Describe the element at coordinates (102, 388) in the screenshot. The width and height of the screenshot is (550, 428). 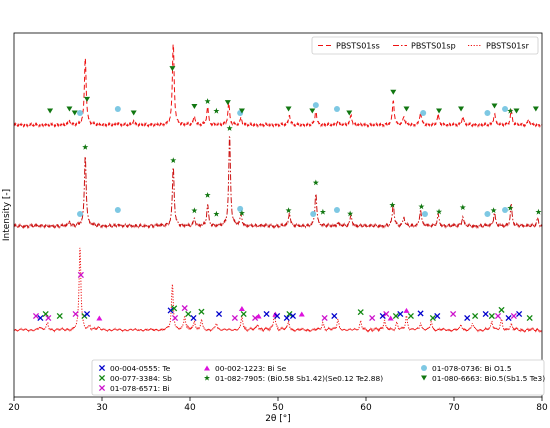
I see `legend-bottom-marker-stroke-b` at that location.